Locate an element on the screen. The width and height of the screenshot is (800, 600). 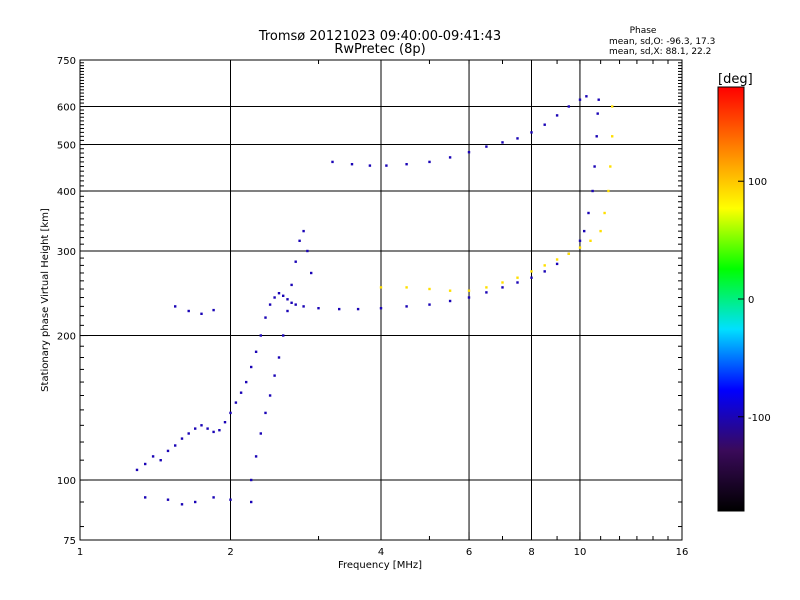
x-tick-label: 8 is located at coordinates (531, 552).